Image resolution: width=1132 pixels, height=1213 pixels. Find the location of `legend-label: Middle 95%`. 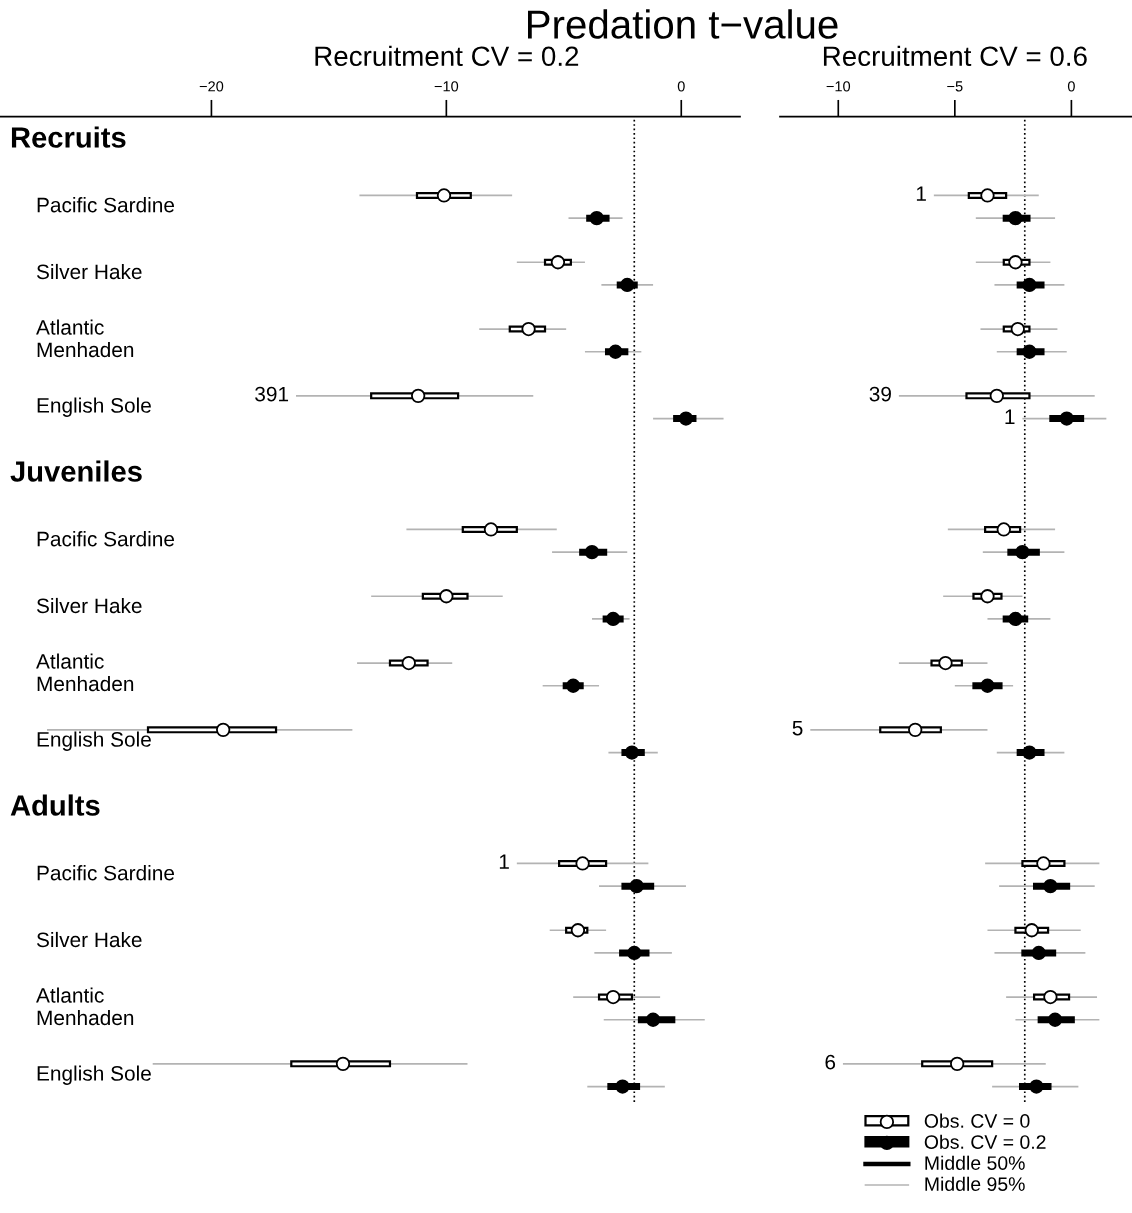

legend-label: Middle 95% is located at coordinates (975, 1183).